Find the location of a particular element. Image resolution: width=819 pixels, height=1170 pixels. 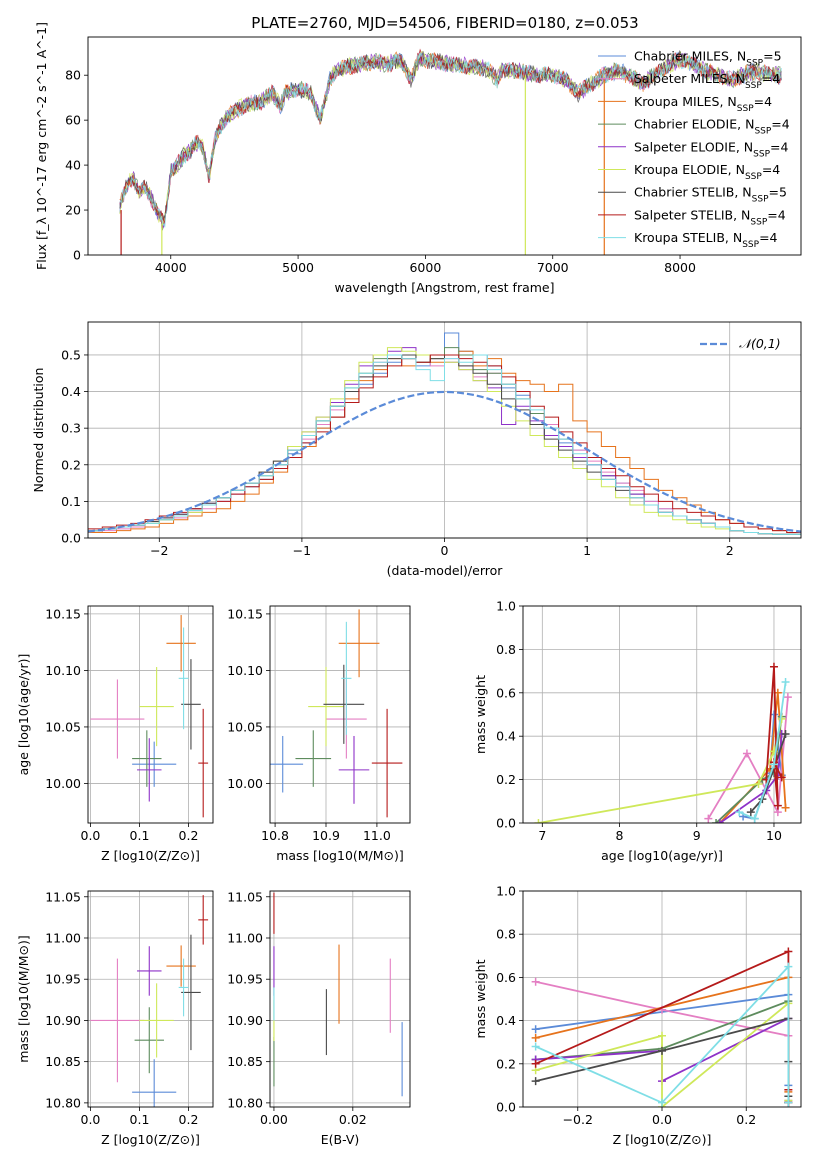

y-axis-label: mass [log10(M/M⊙)] is located at coordinates (23, 999).